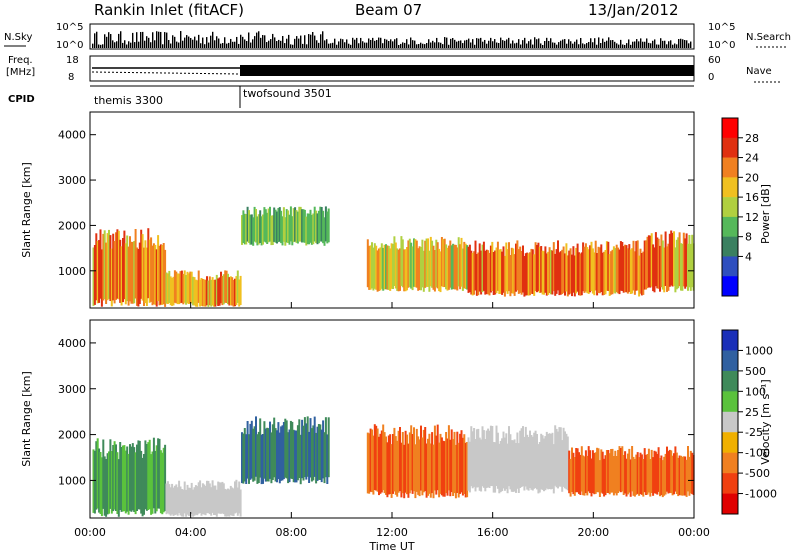 This screenshot has height=554, width=800. Describe the element at coordinates (730, 361) in the screenshot. I see `colorbar-swatch` at that location.